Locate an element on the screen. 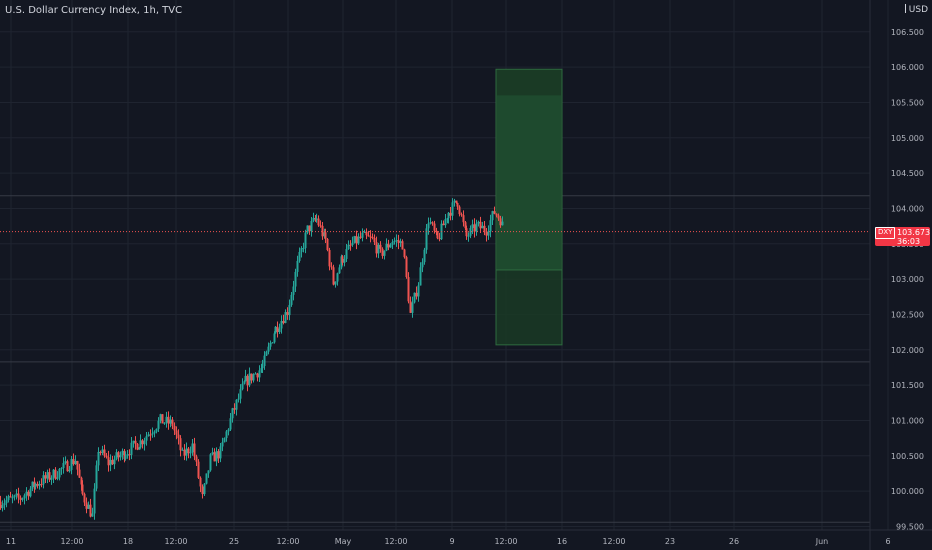 The width and height of the screenshot is (932, 550). currency-selector: USD is located at coordinates (916, 9).